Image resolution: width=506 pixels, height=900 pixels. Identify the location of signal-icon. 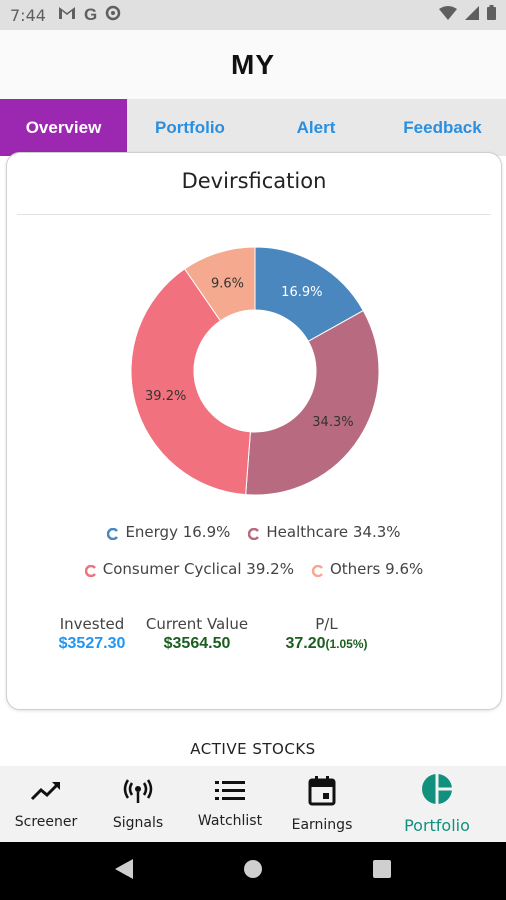
(472, 15).